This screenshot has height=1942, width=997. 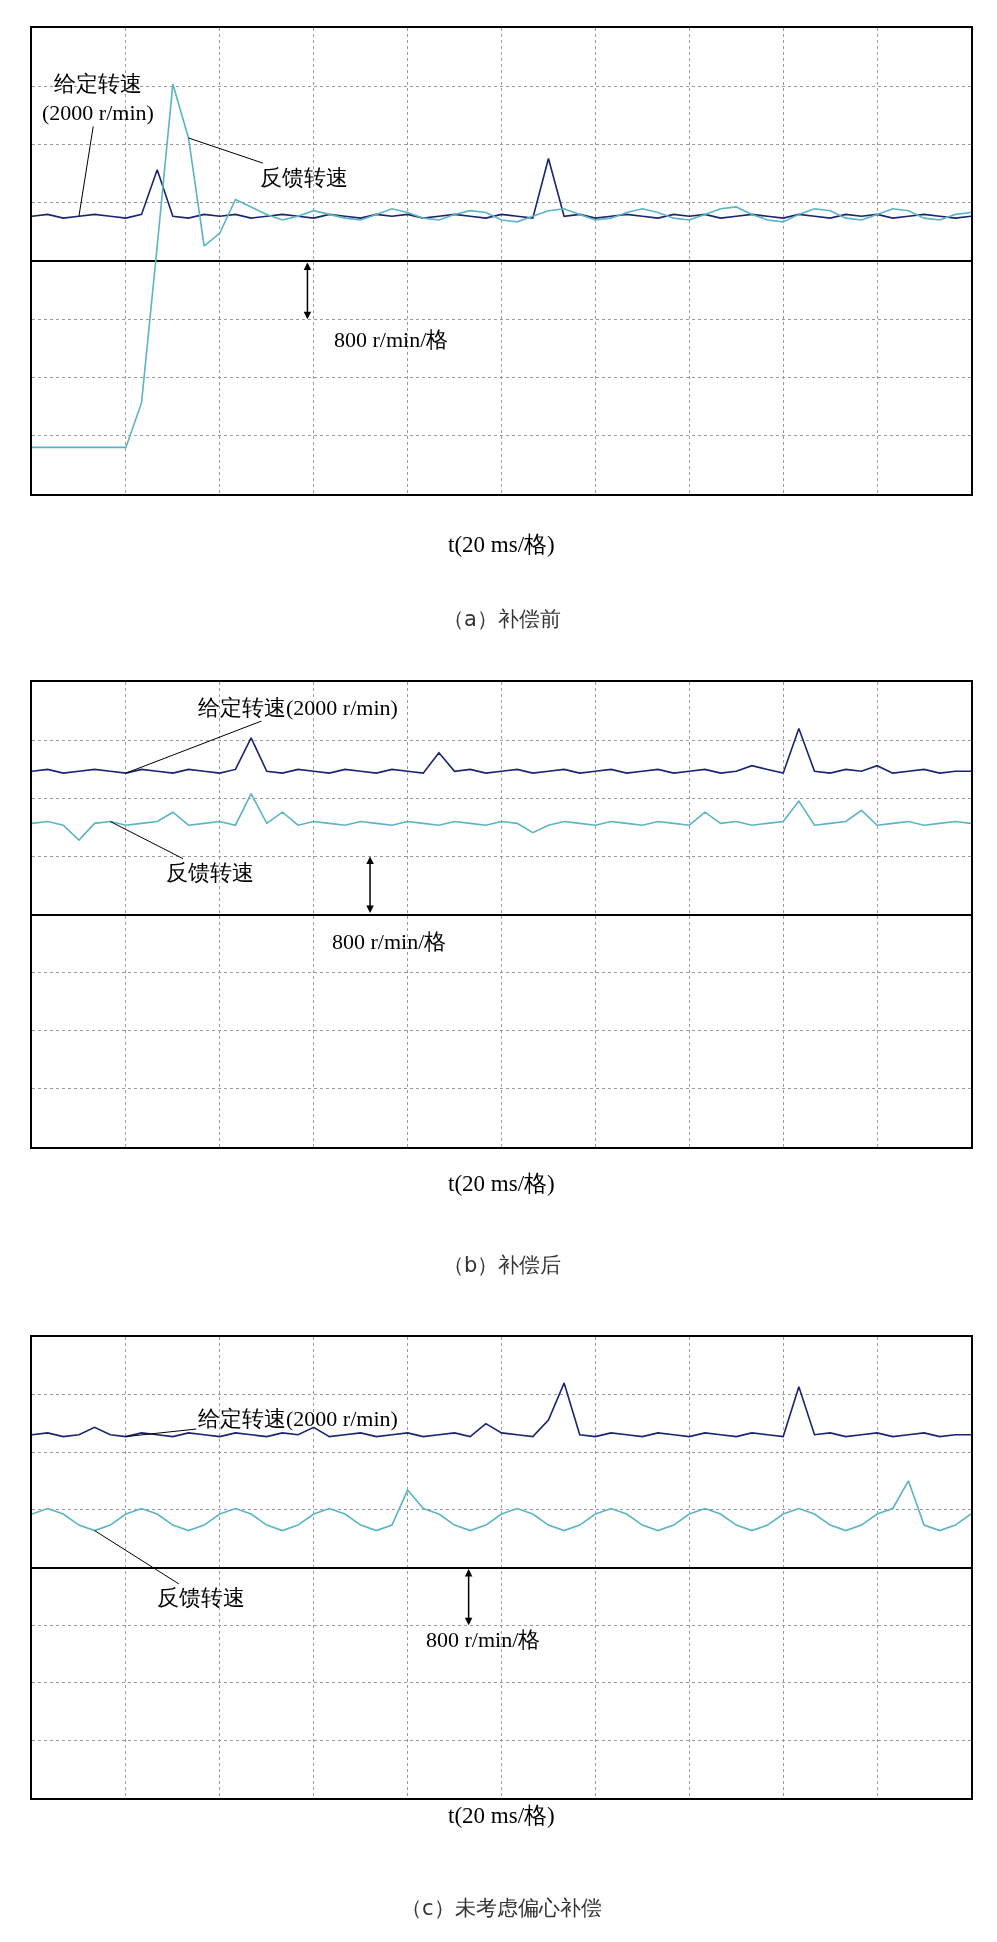 I want to click on text: 给定转速(2000 r/min), so click(x=298, y=707).